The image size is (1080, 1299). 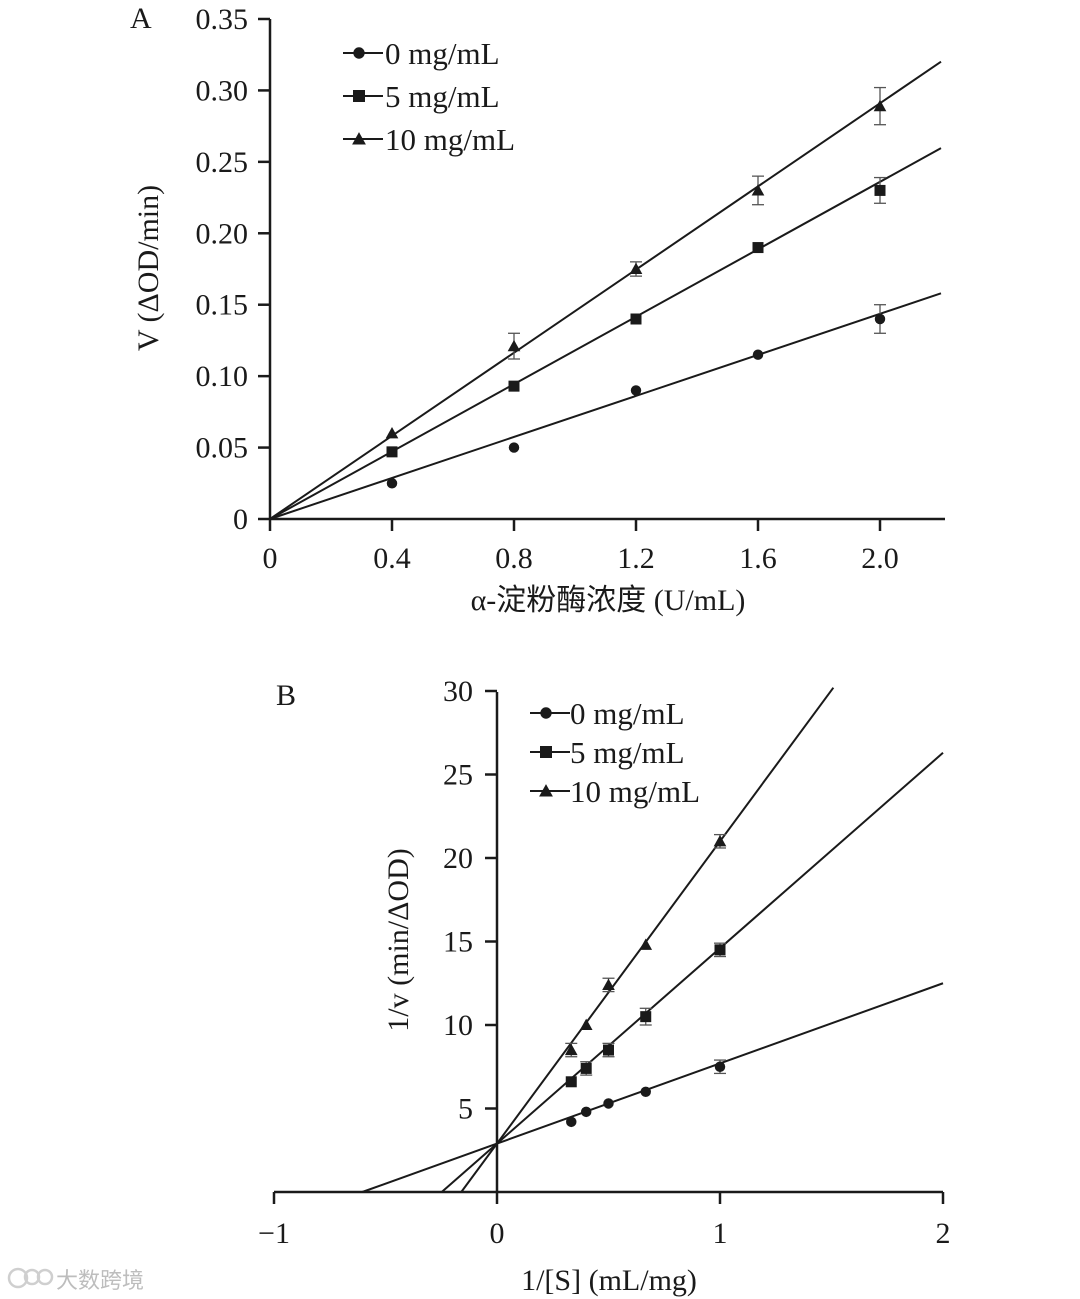 What do you see at coordinates (458, 775) in the screenshot?
I see `y-tick-label: 25` at bounding box center [458, 775].